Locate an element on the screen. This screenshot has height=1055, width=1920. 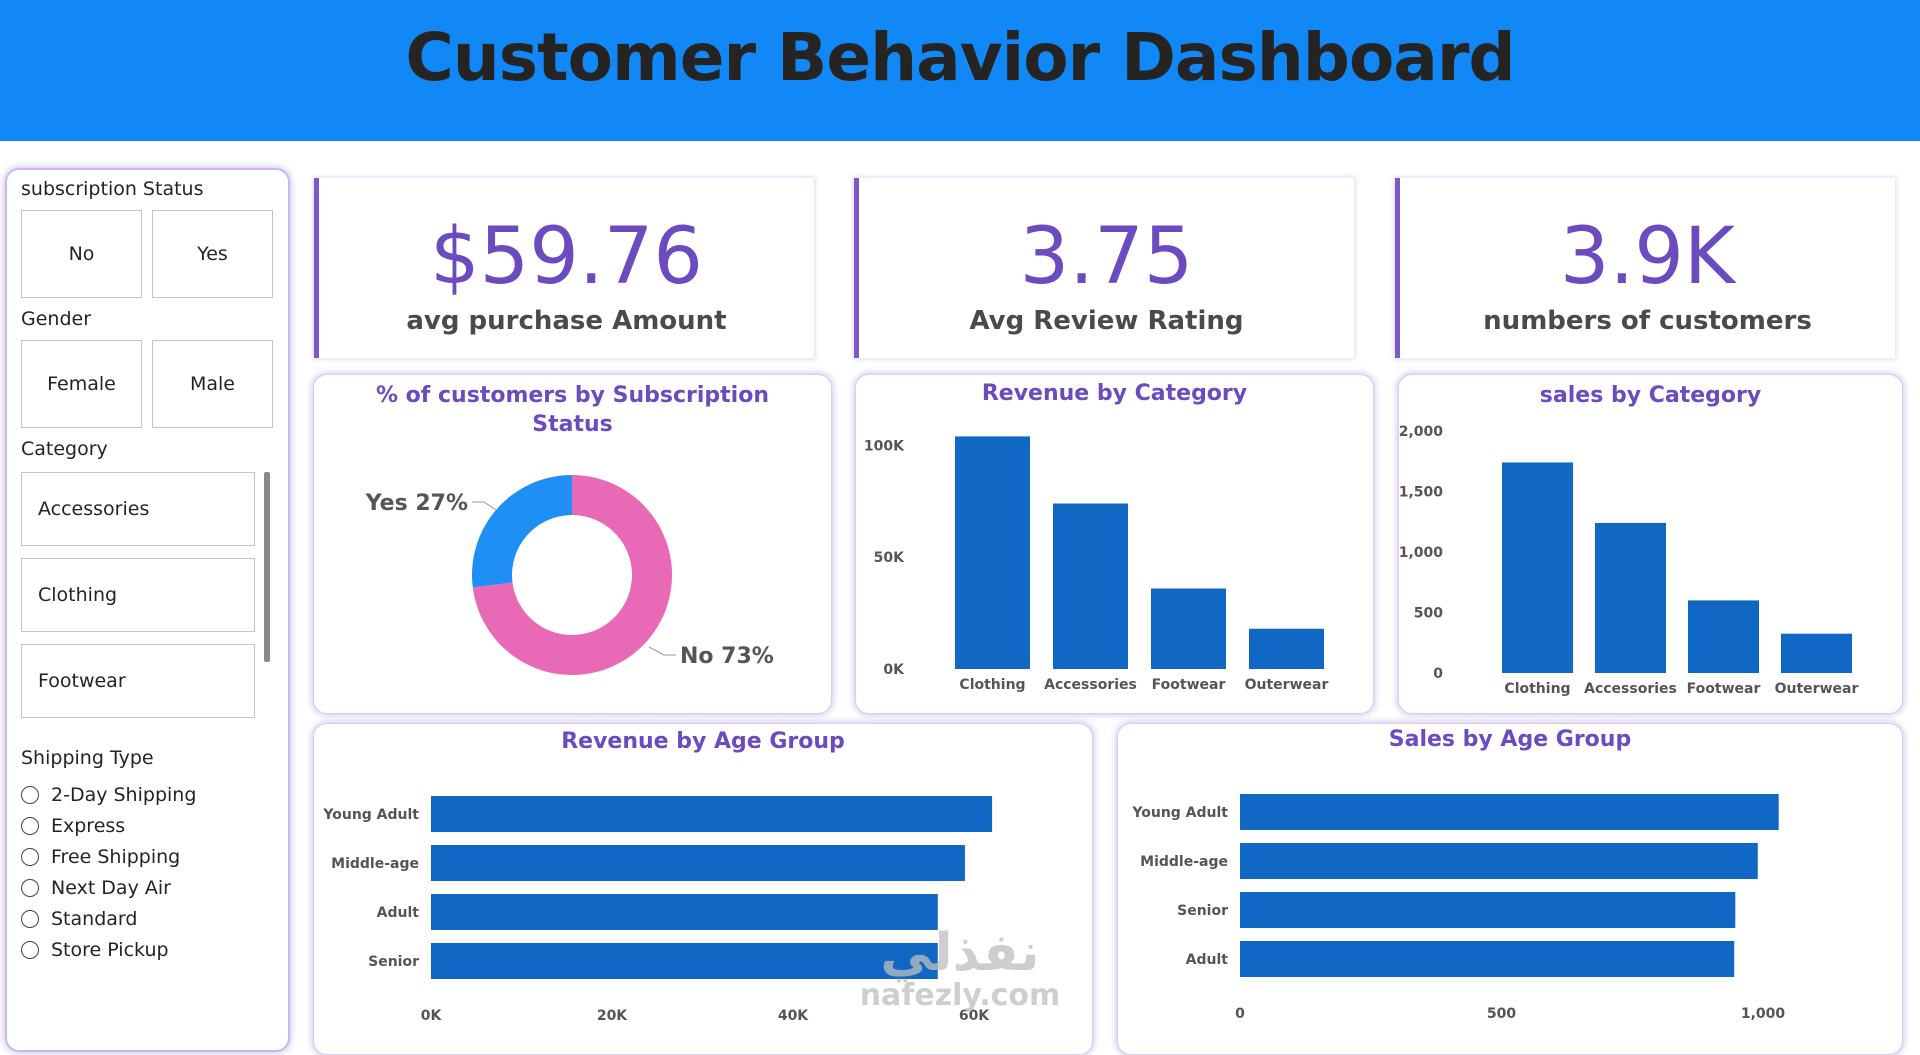
y-tick-label: 1,500 is located at coordinates (1421, 493).